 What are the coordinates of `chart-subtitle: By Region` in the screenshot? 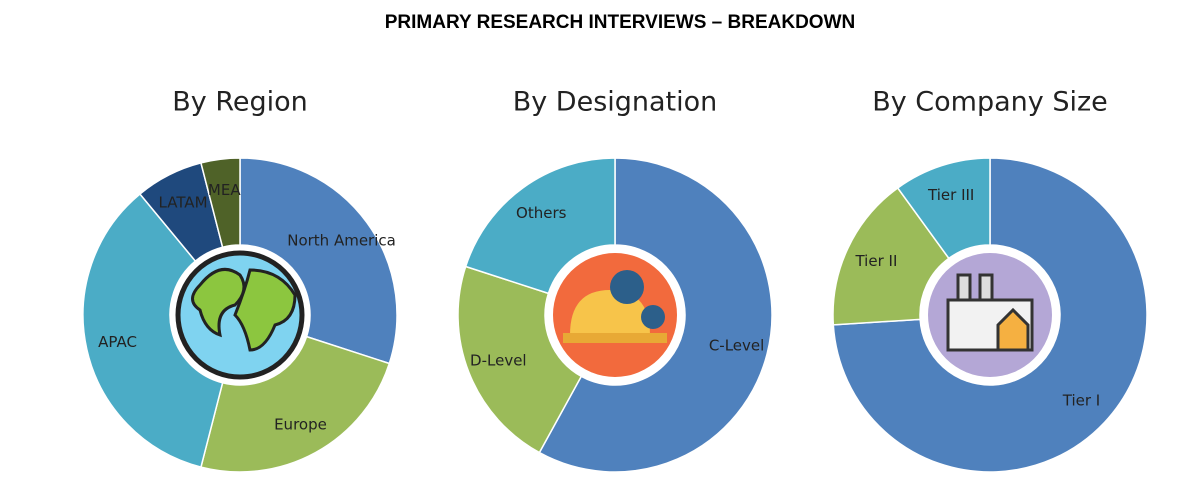 It's located at (240, 102).